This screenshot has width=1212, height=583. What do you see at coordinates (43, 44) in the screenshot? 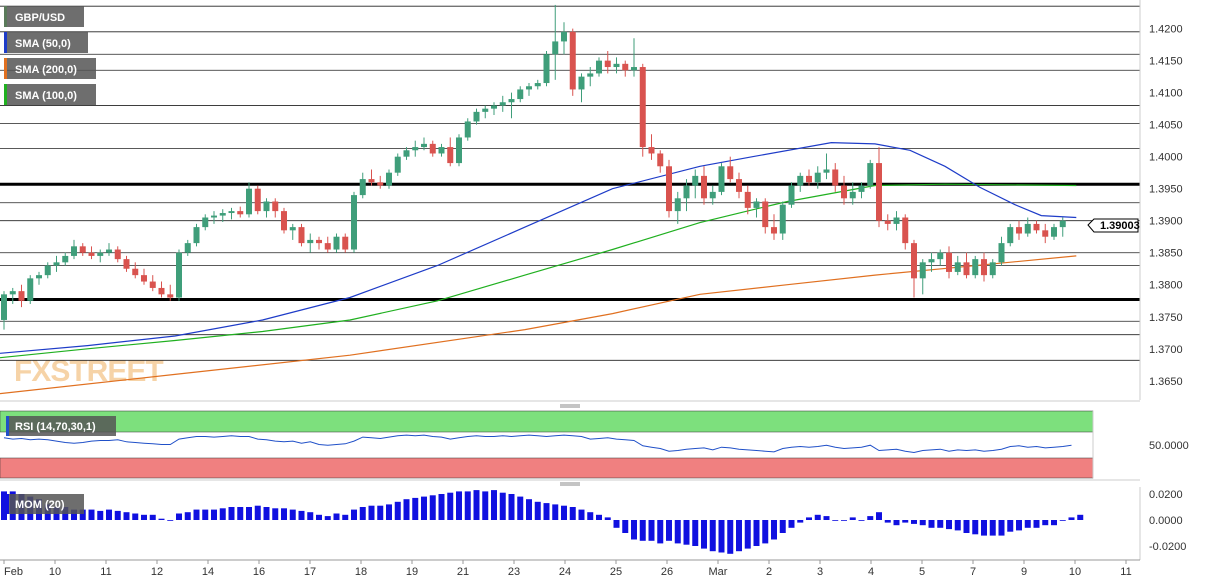
I see `legend-label: SMA (50,0)` at bounding box center [43, 44].